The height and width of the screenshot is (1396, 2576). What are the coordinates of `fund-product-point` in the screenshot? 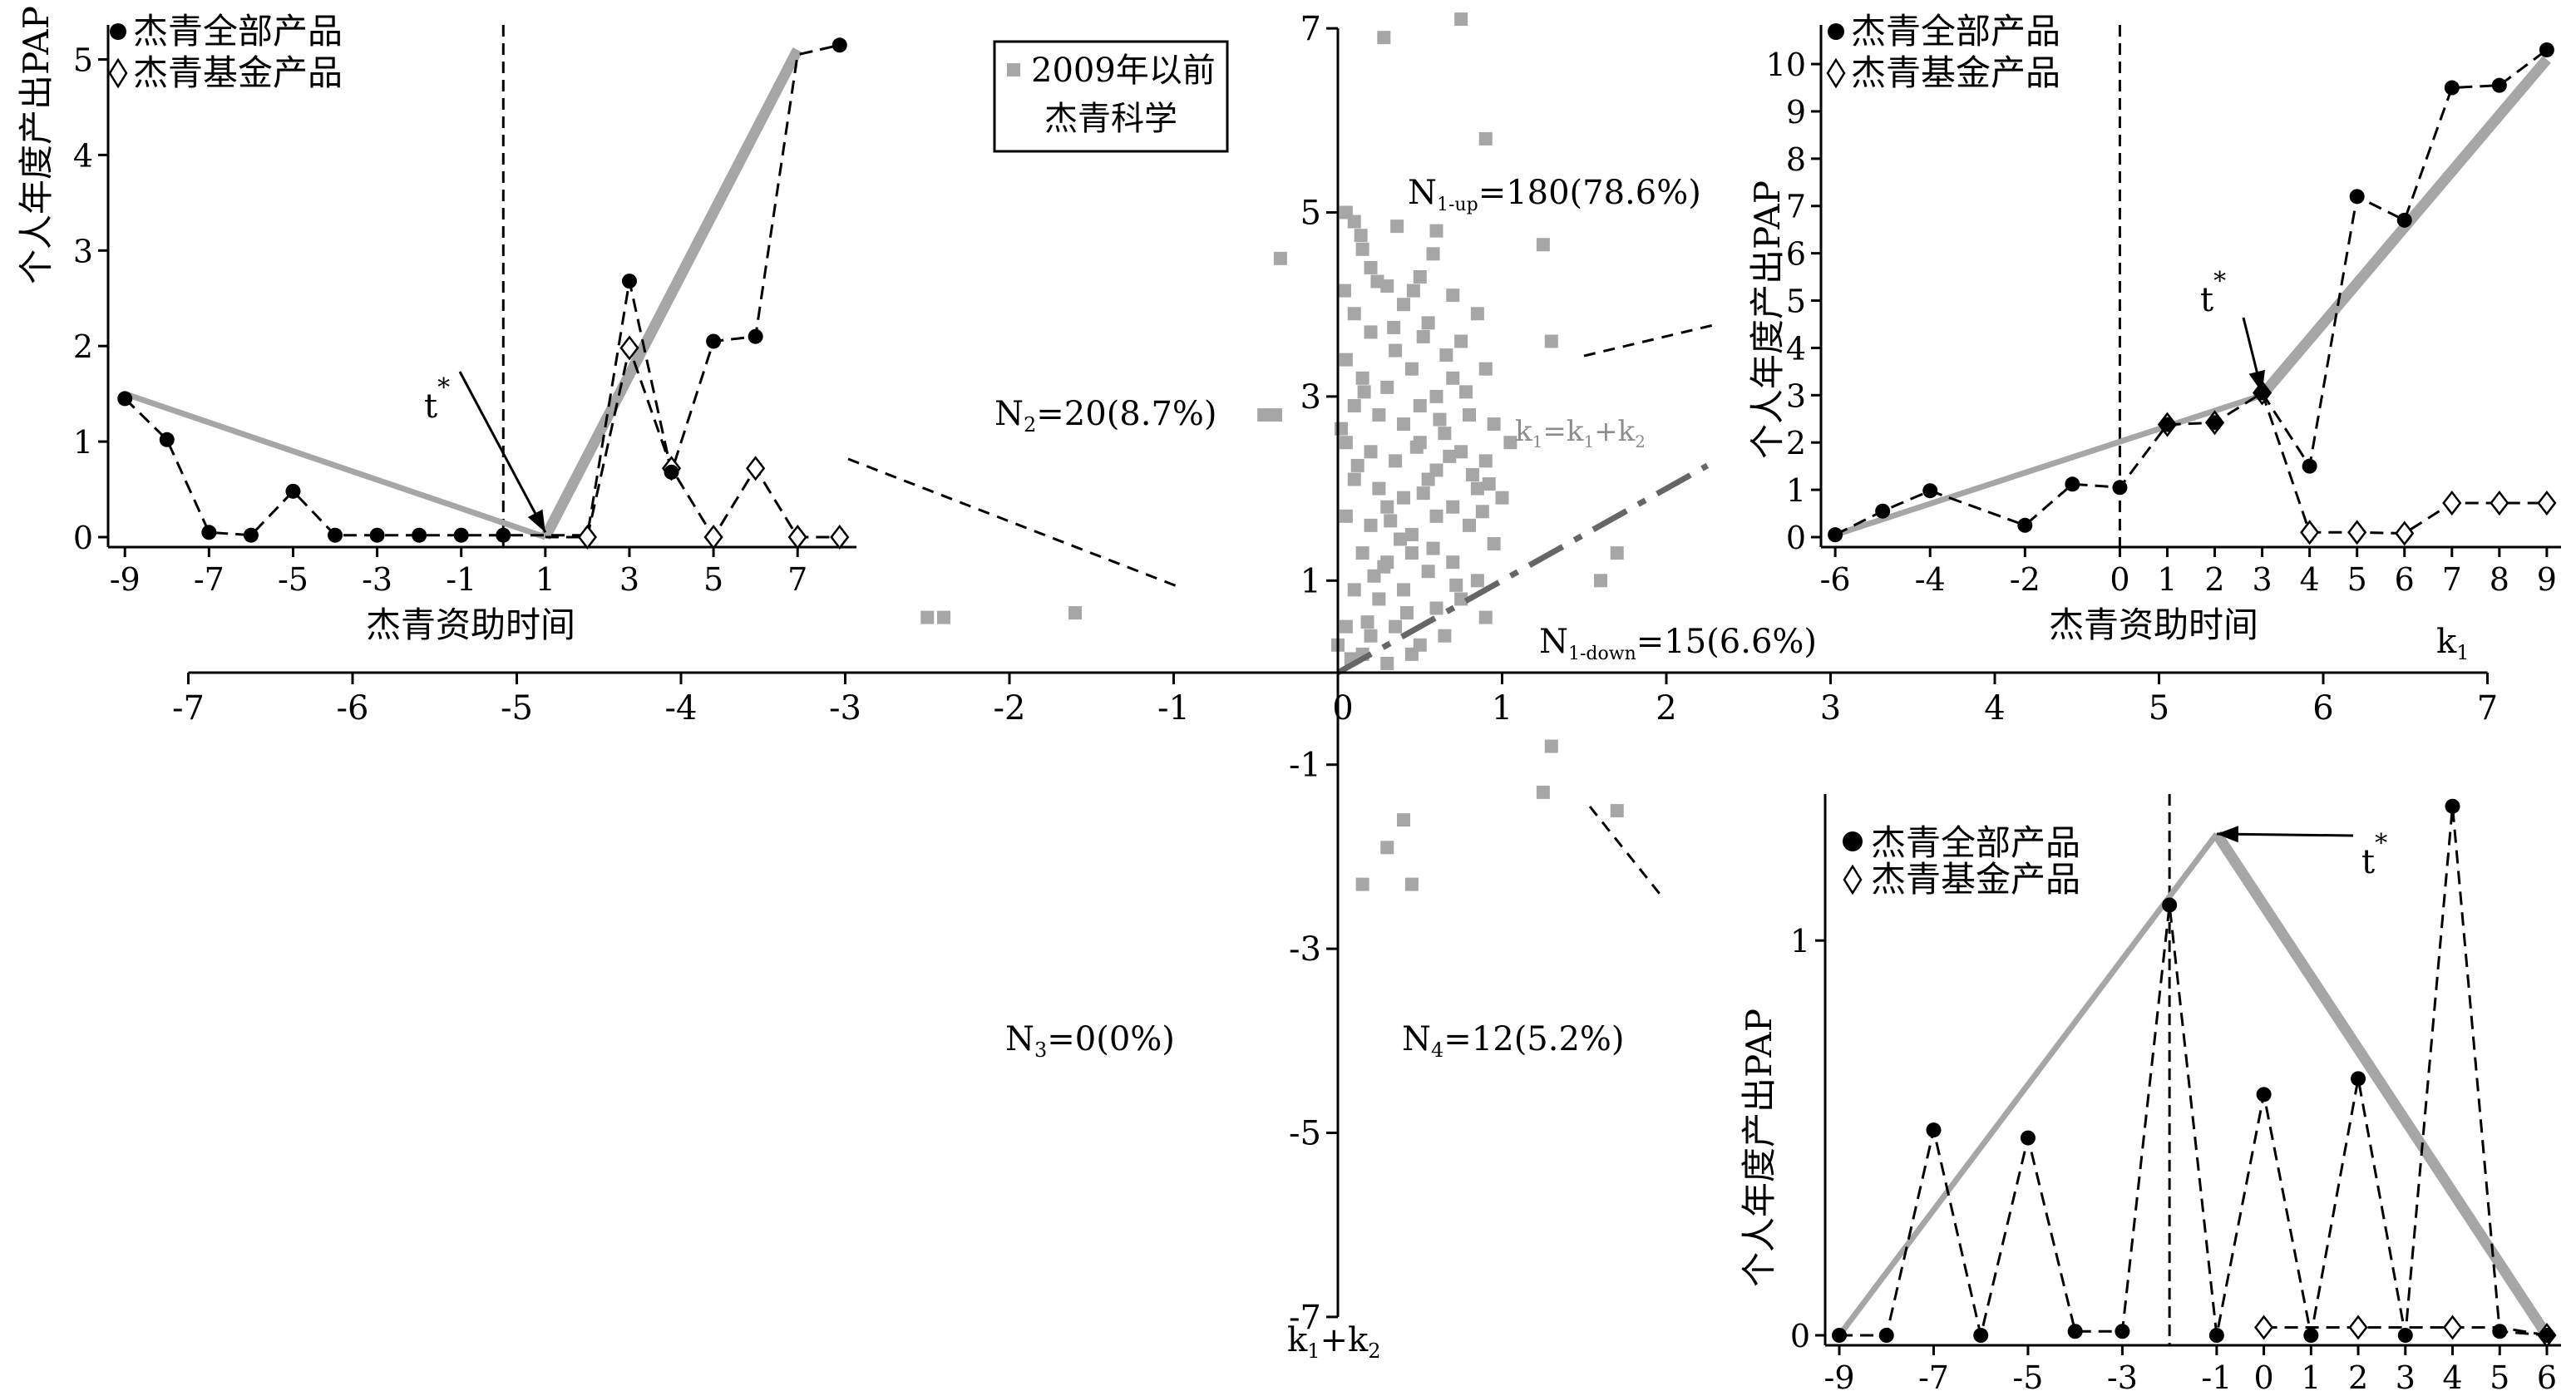 It's located at (587, 537).